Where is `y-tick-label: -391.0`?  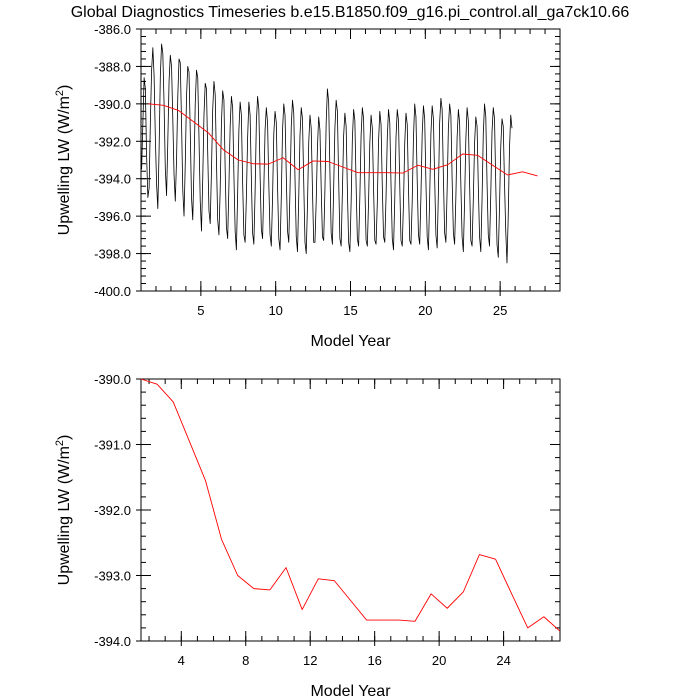 y-tick-label: -391.0 is located at coordinates (112, 445).